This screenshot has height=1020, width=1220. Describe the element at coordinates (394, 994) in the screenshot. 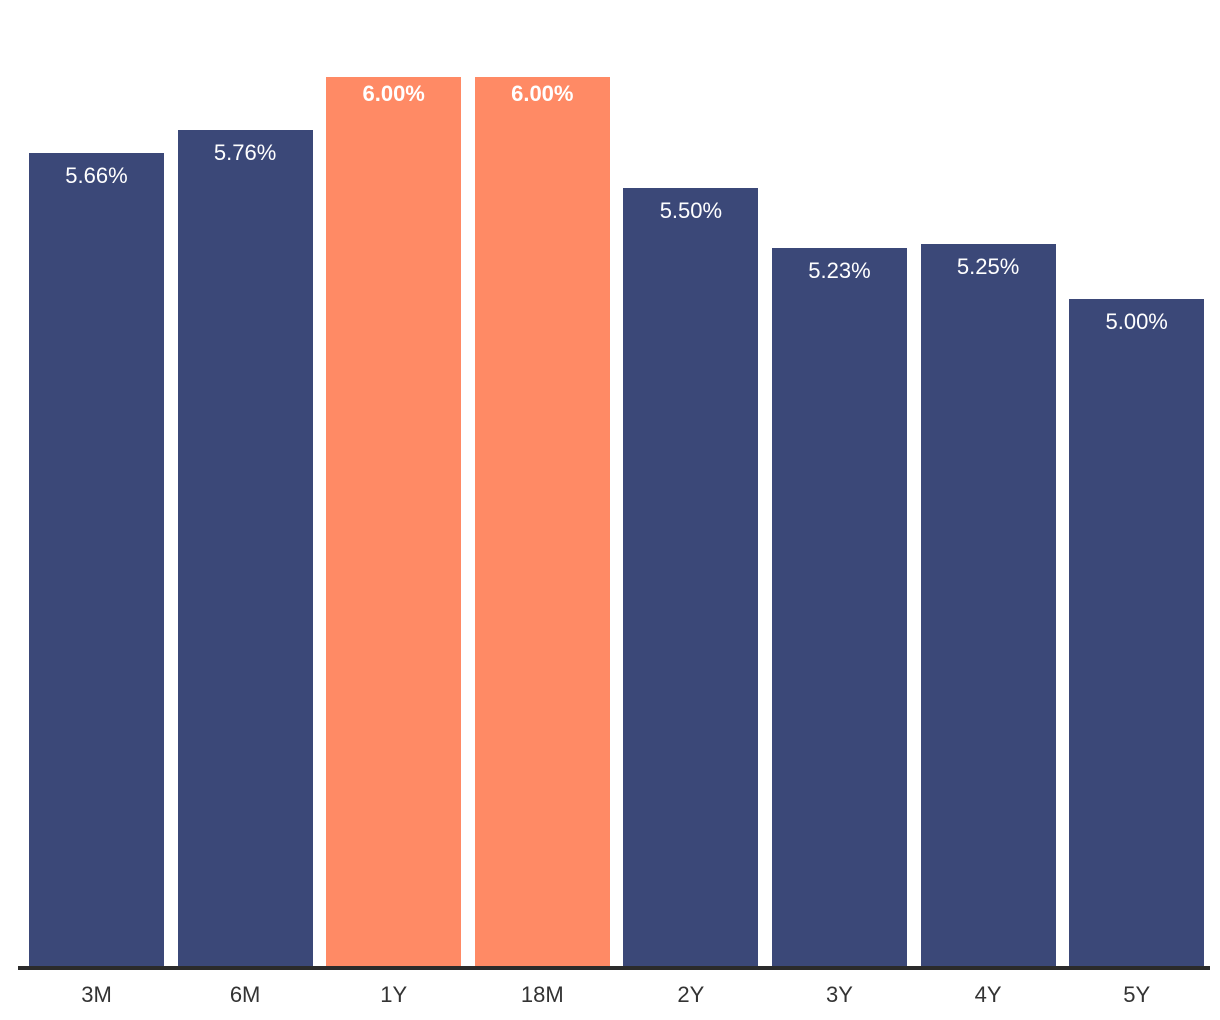

I see `x-tick-1y: 1Y` at that location.